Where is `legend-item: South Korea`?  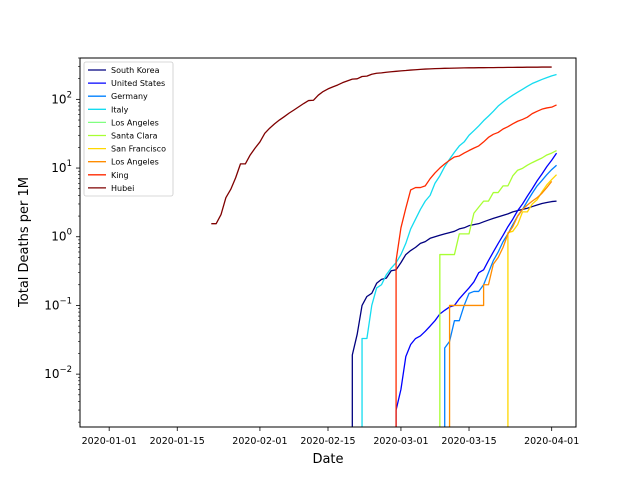 legend-item: South Korea is located at coordinates (124, 70).